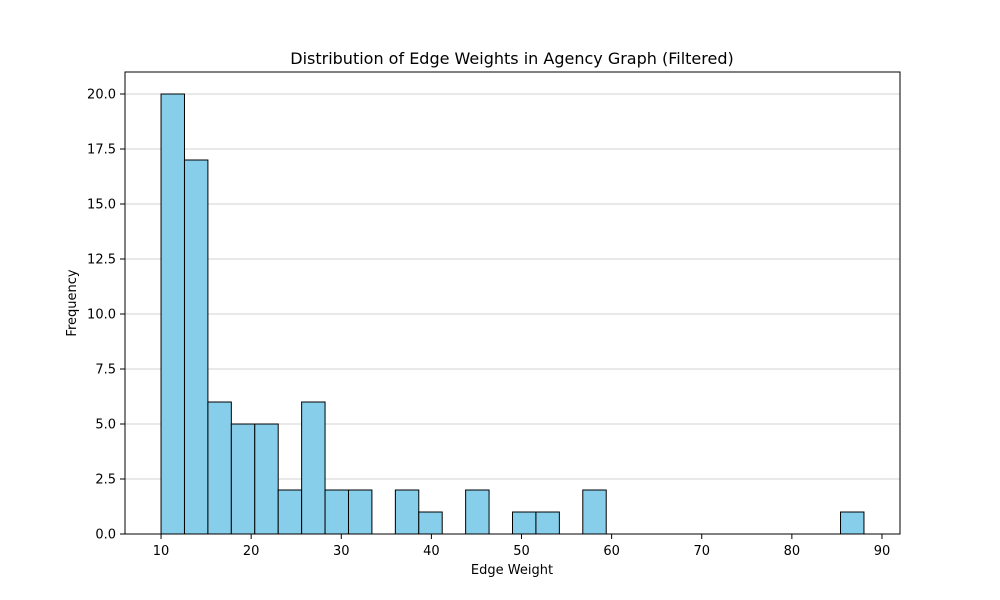 The width and height of the screenshot is (1000, 600). What do you see at coordinates (701, 551) in the screenshot?
I see `x-tick-label: 70` at bounding box center [701, 551].